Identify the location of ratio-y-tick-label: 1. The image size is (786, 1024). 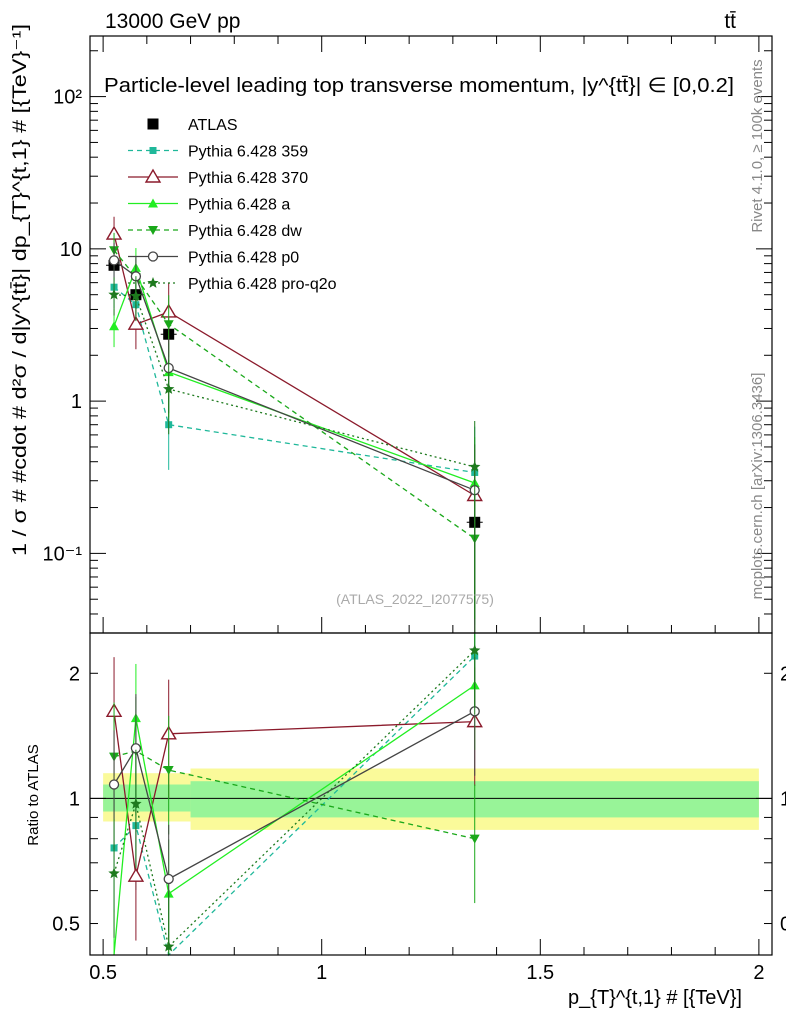
(74, 799).